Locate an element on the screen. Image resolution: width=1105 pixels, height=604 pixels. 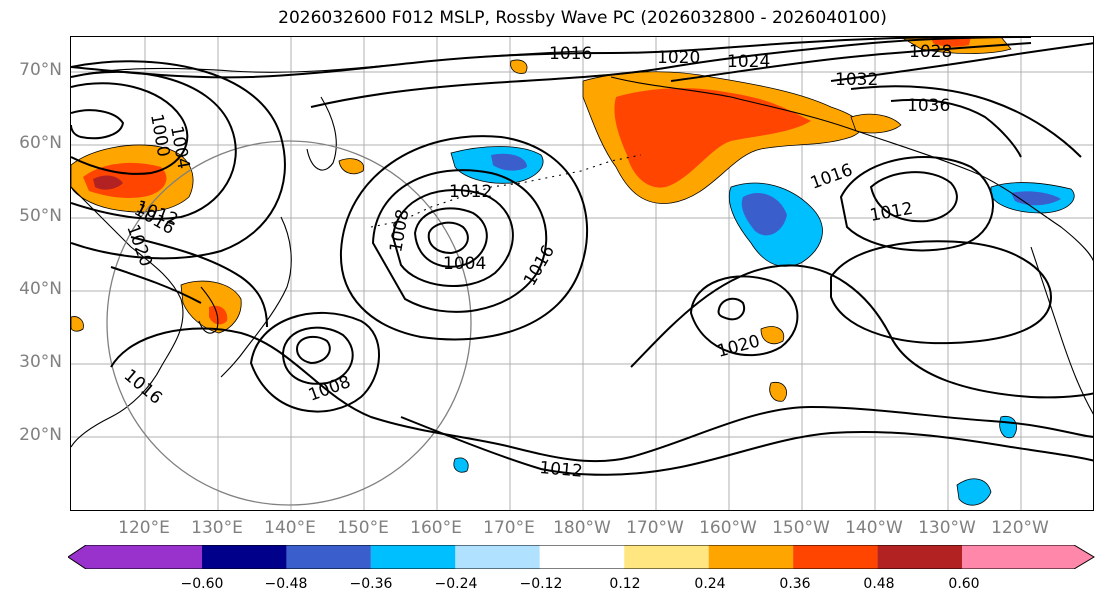
isobar-high-1016-east-inner is located at coordinates (913, 197).